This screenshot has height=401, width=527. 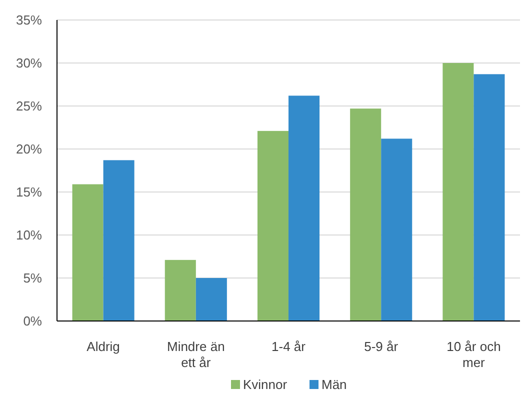 I want to click on y-tick-label: 15%, so click(x=29, y=192).